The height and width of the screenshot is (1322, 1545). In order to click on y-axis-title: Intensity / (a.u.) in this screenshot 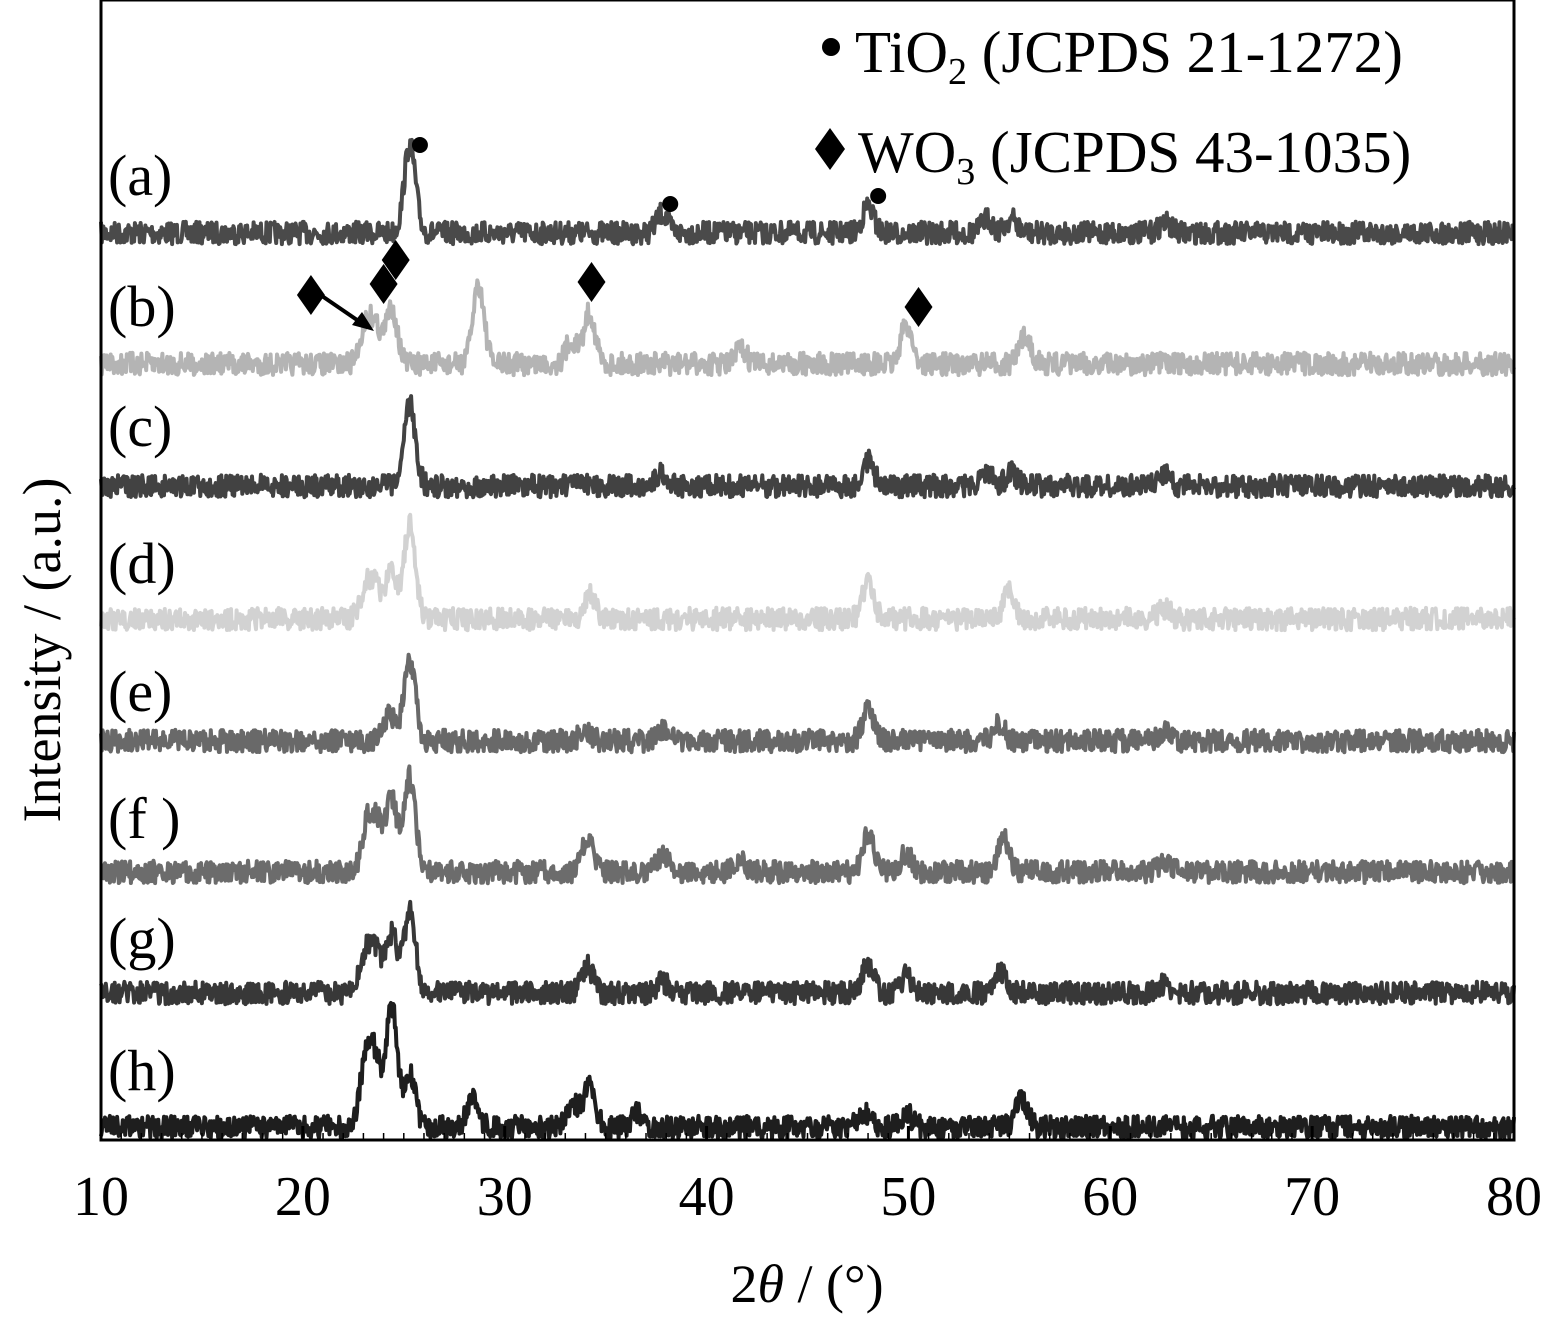, I will do `click(42, 650)`.